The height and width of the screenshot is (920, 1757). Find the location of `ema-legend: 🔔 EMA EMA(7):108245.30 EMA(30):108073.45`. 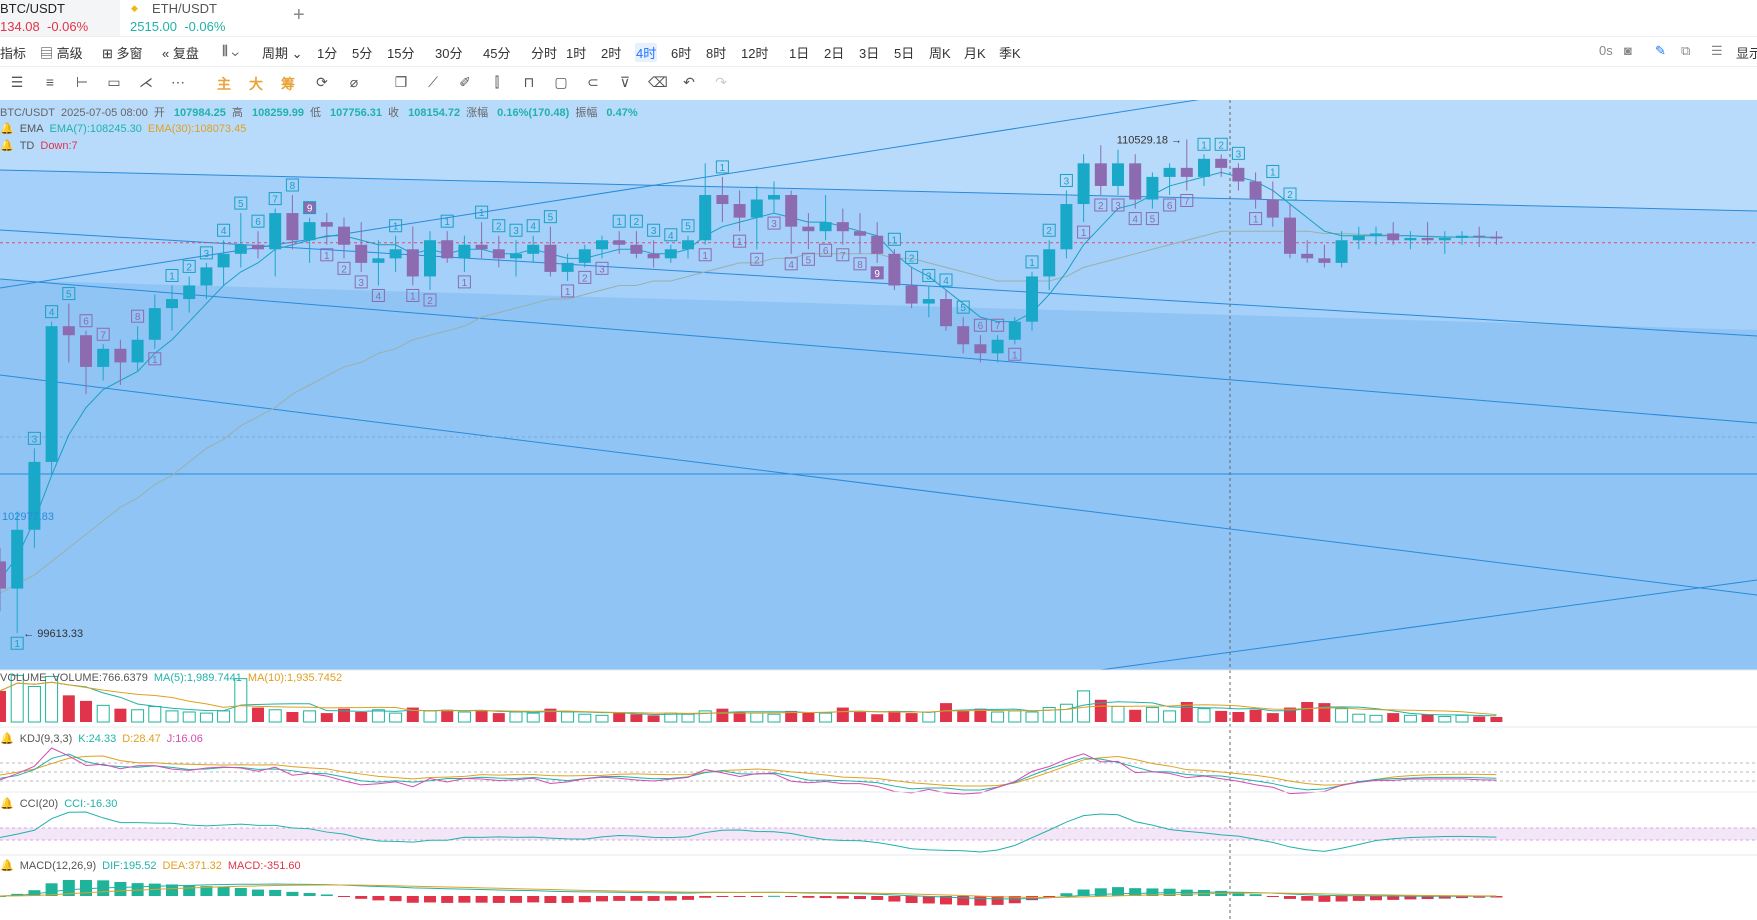

ema-legend: 🔔 EMA EMA(7):108245.30 EMA(30):108073.45 is located at coordinates (126, 128).